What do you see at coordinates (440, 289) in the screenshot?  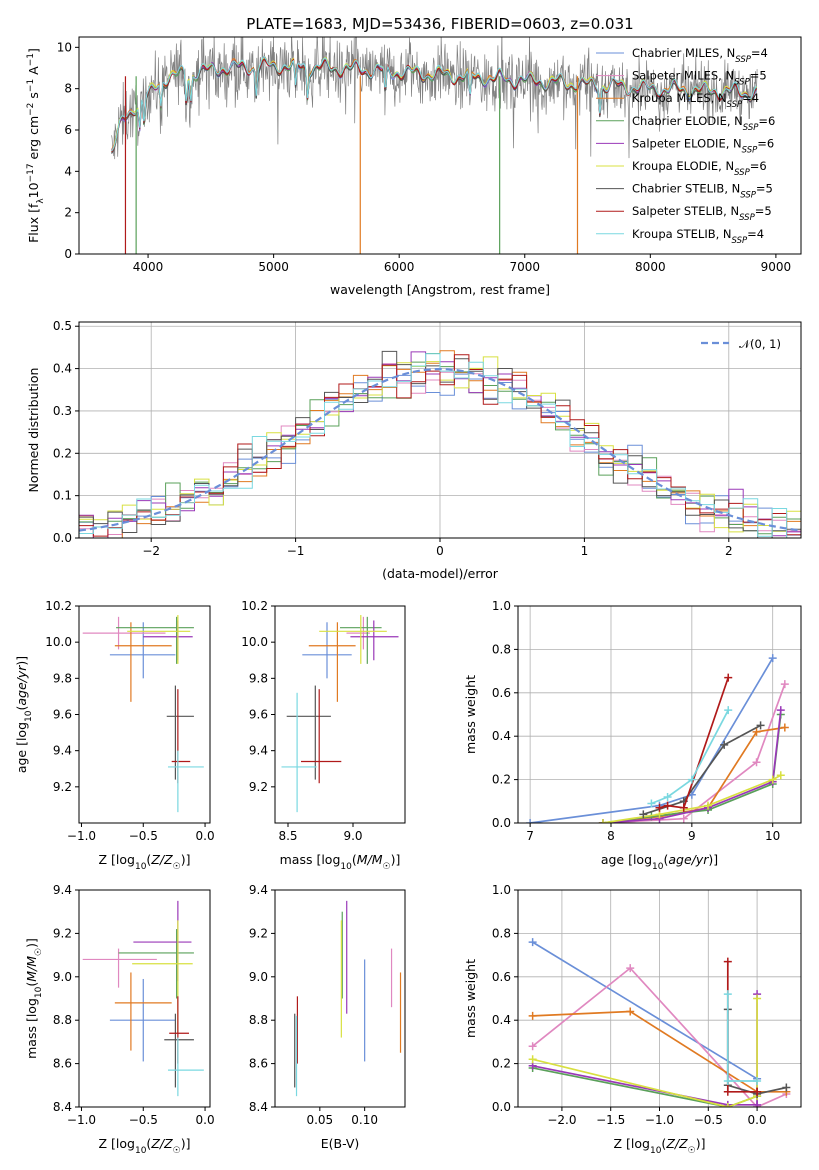 I see `x-axis-label: wavelength [Angstrom, rest frame]` at bounding box center [440, 289].